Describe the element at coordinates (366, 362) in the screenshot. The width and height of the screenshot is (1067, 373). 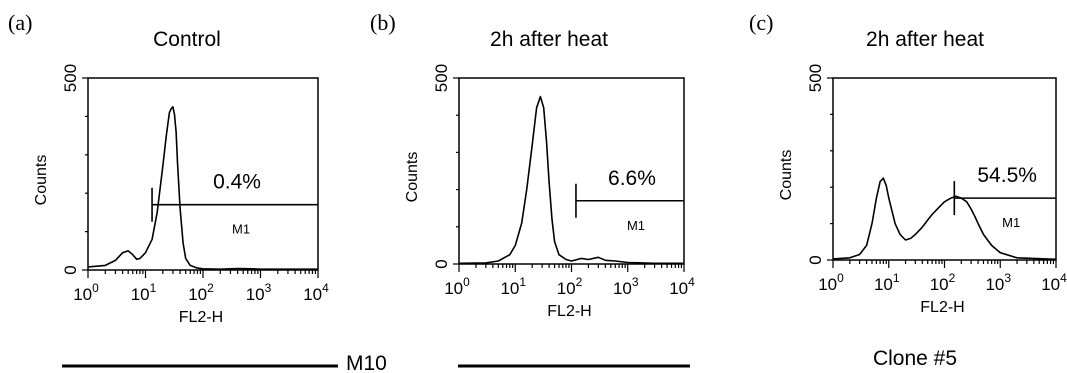
I see `caption-m10: M10` at that location.